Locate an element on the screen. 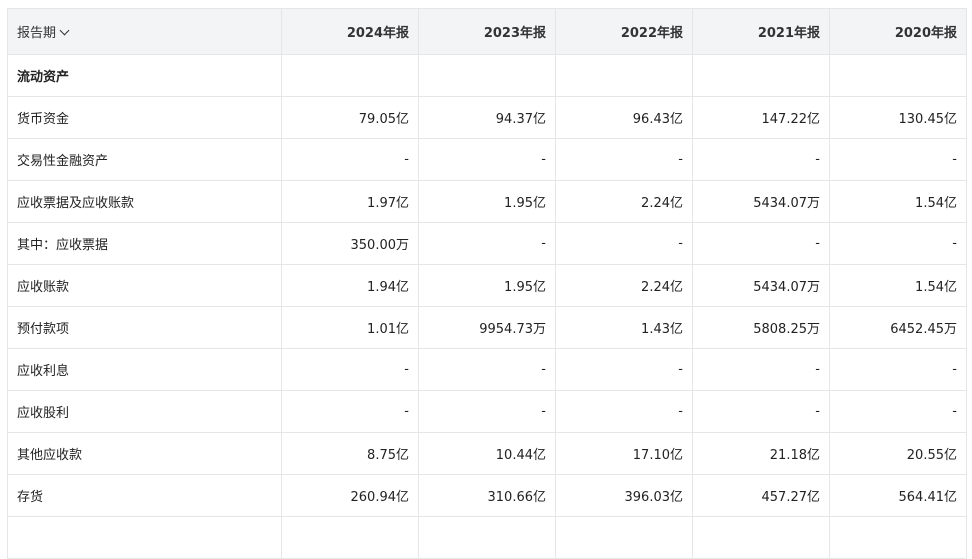 The image size is (972, 559). row-label: 应收账款 is located at coordinates (144, 285).